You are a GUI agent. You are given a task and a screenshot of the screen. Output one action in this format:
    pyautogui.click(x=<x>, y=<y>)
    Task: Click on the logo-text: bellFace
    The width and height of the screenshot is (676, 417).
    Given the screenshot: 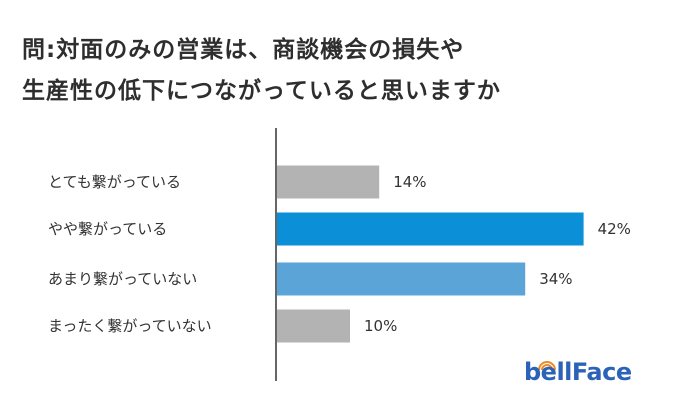 What is the action you would take?
    pyautogui.click(x=578, y=372)
    